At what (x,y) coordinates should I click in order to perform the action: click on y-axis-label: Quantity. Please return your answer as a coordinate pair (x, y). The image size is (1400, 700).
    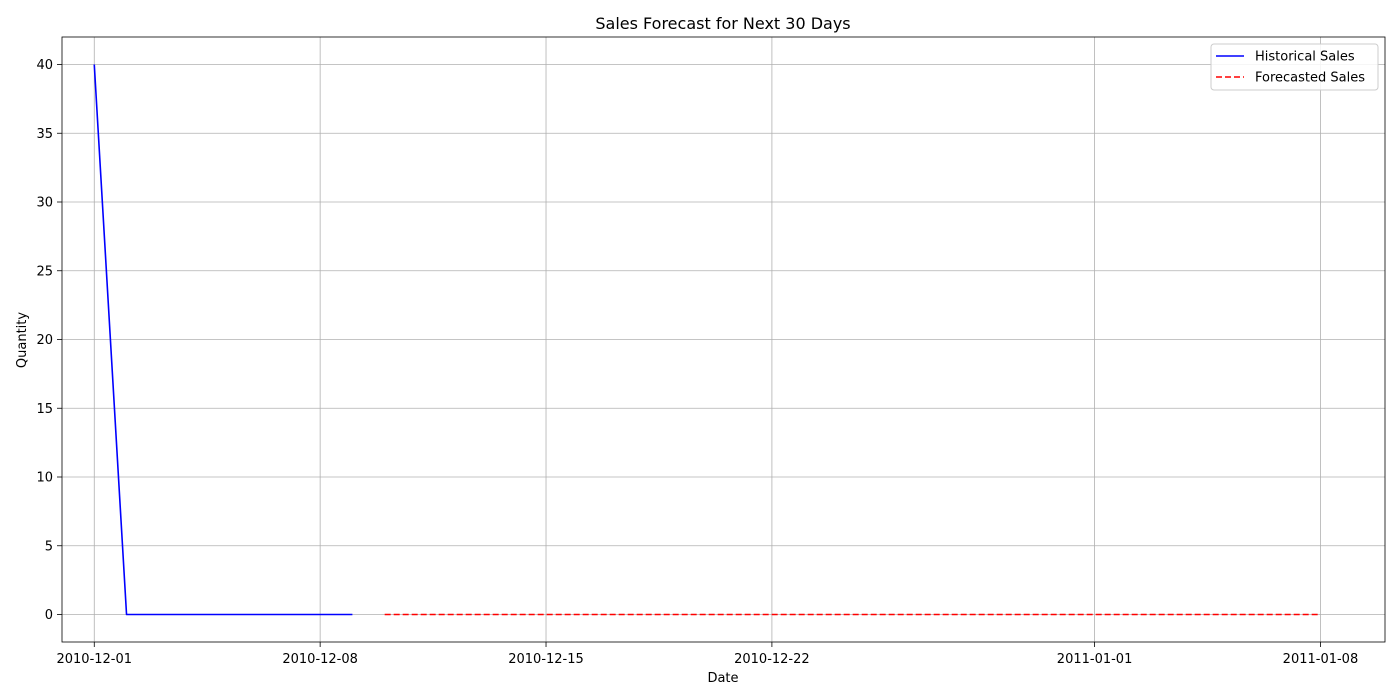
    Looking at the image, I should click on (22, 340).